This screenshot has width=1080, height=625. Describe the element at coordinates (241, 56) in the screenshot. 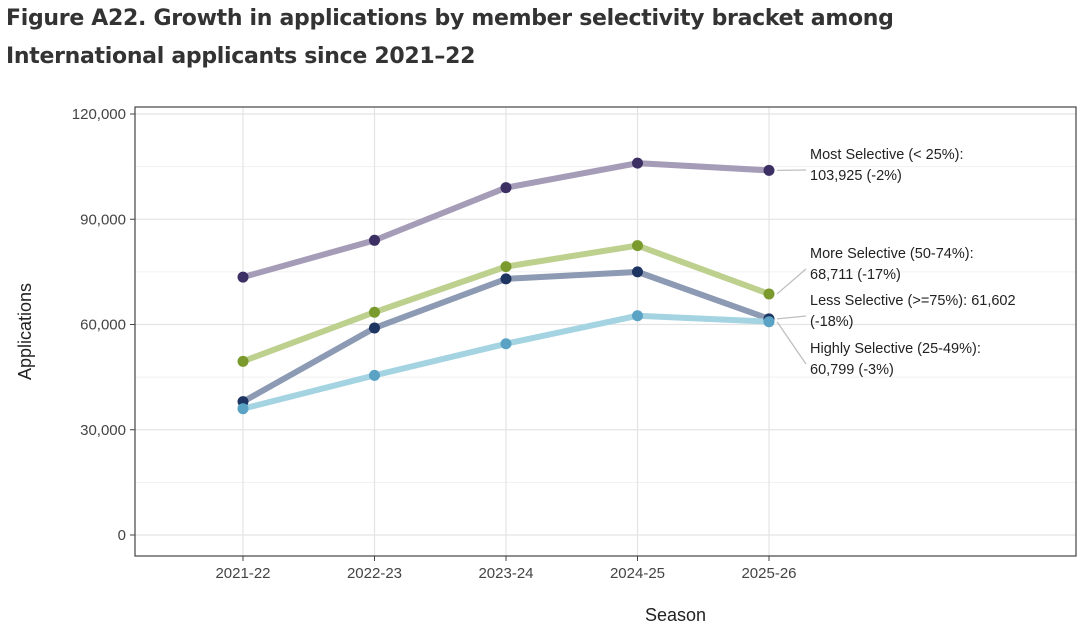

I see `figure-title-line-2: International applicants since 2021–22` at that location.